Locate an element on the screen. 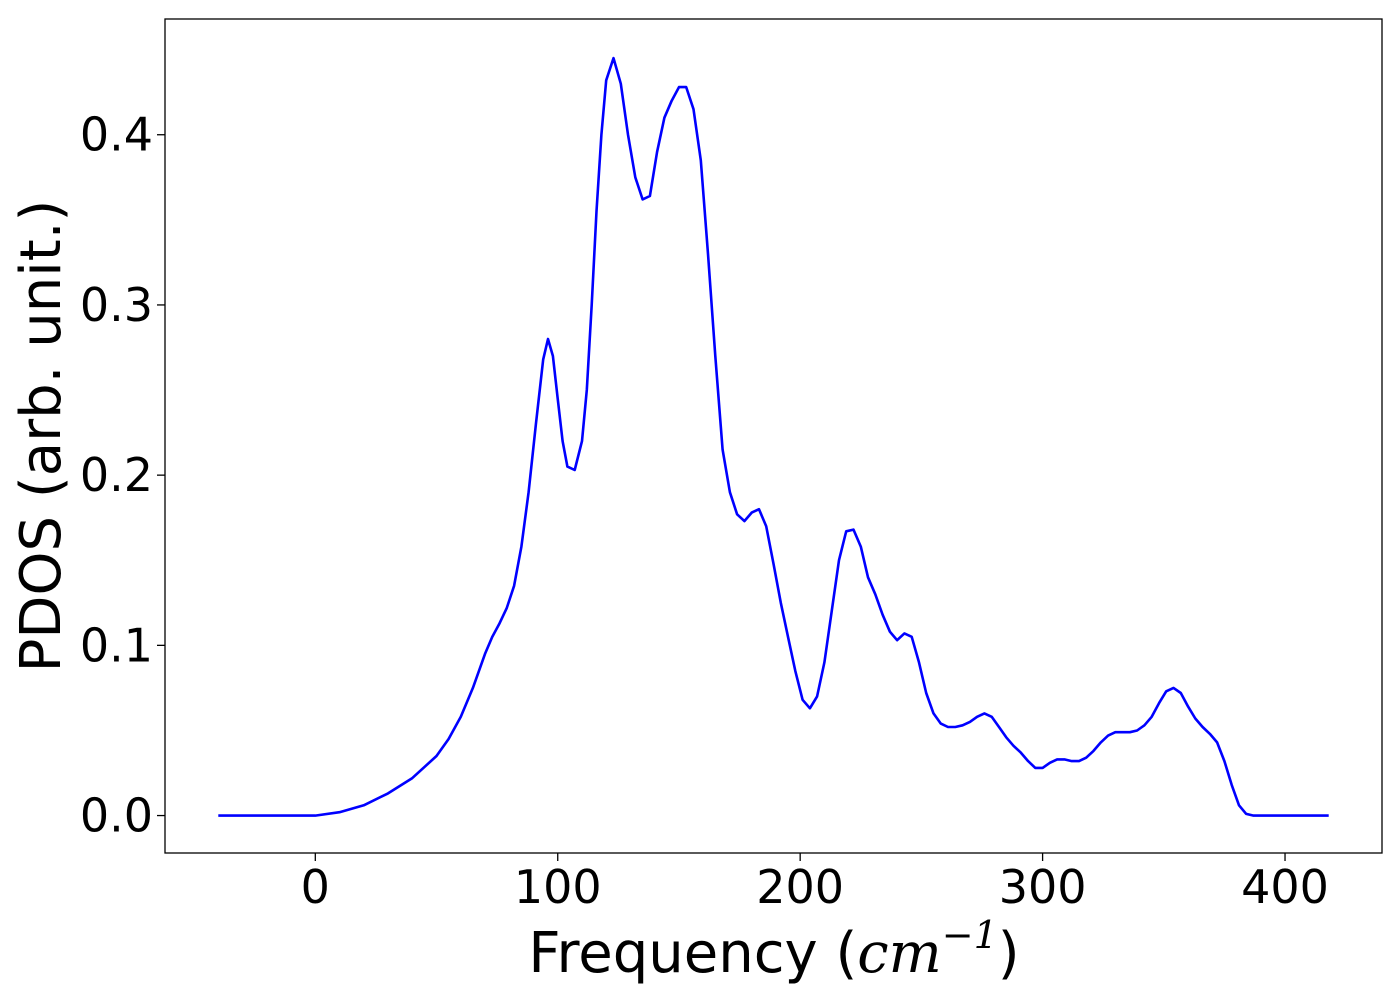 The width and height of the screenshot is (1400, 1000). y-axis-label: PDOS (arb. unit.) is located at coordinates (41, 436).